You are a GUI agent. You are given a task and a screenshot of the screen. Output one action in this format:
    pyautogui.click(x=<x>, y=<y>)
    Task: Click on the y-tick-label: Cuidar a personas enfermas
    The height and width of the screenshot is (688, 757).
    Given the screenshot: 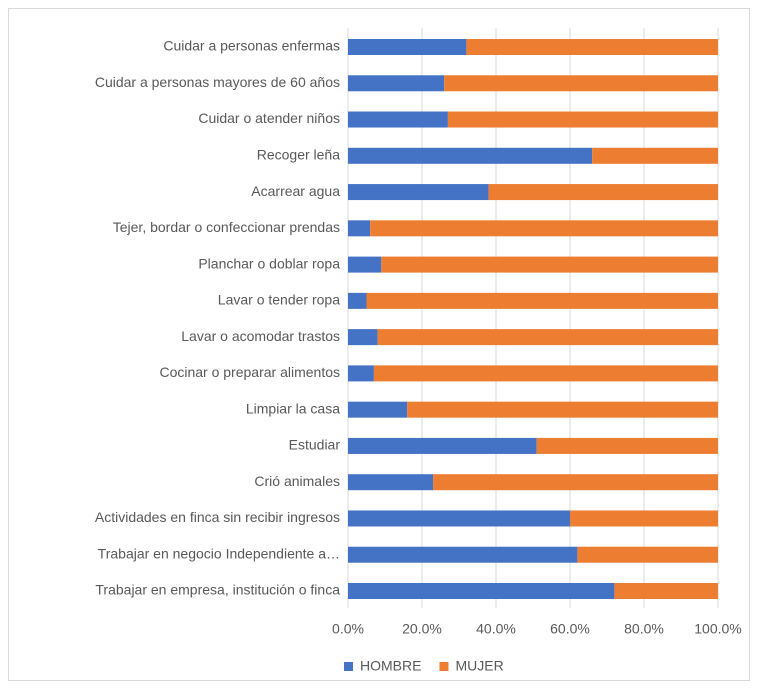 What is the action you would take?
    pyautogui.click(x=251, y=46)
    